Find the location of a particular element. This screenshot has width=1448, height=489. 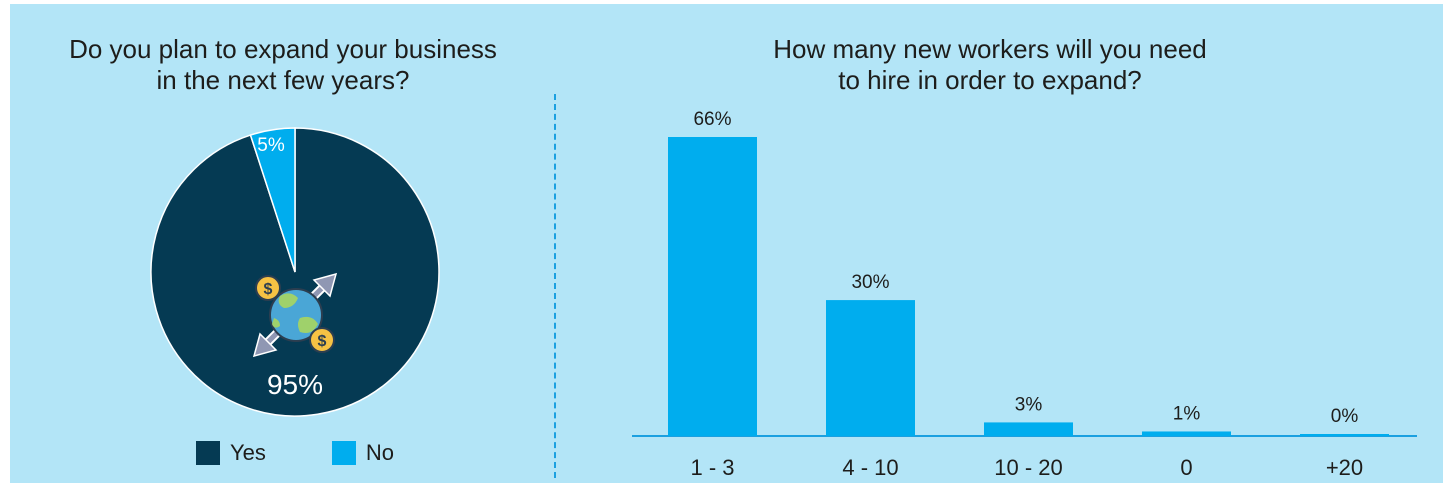

pie-slice-no is located at coordinates (272, 200).